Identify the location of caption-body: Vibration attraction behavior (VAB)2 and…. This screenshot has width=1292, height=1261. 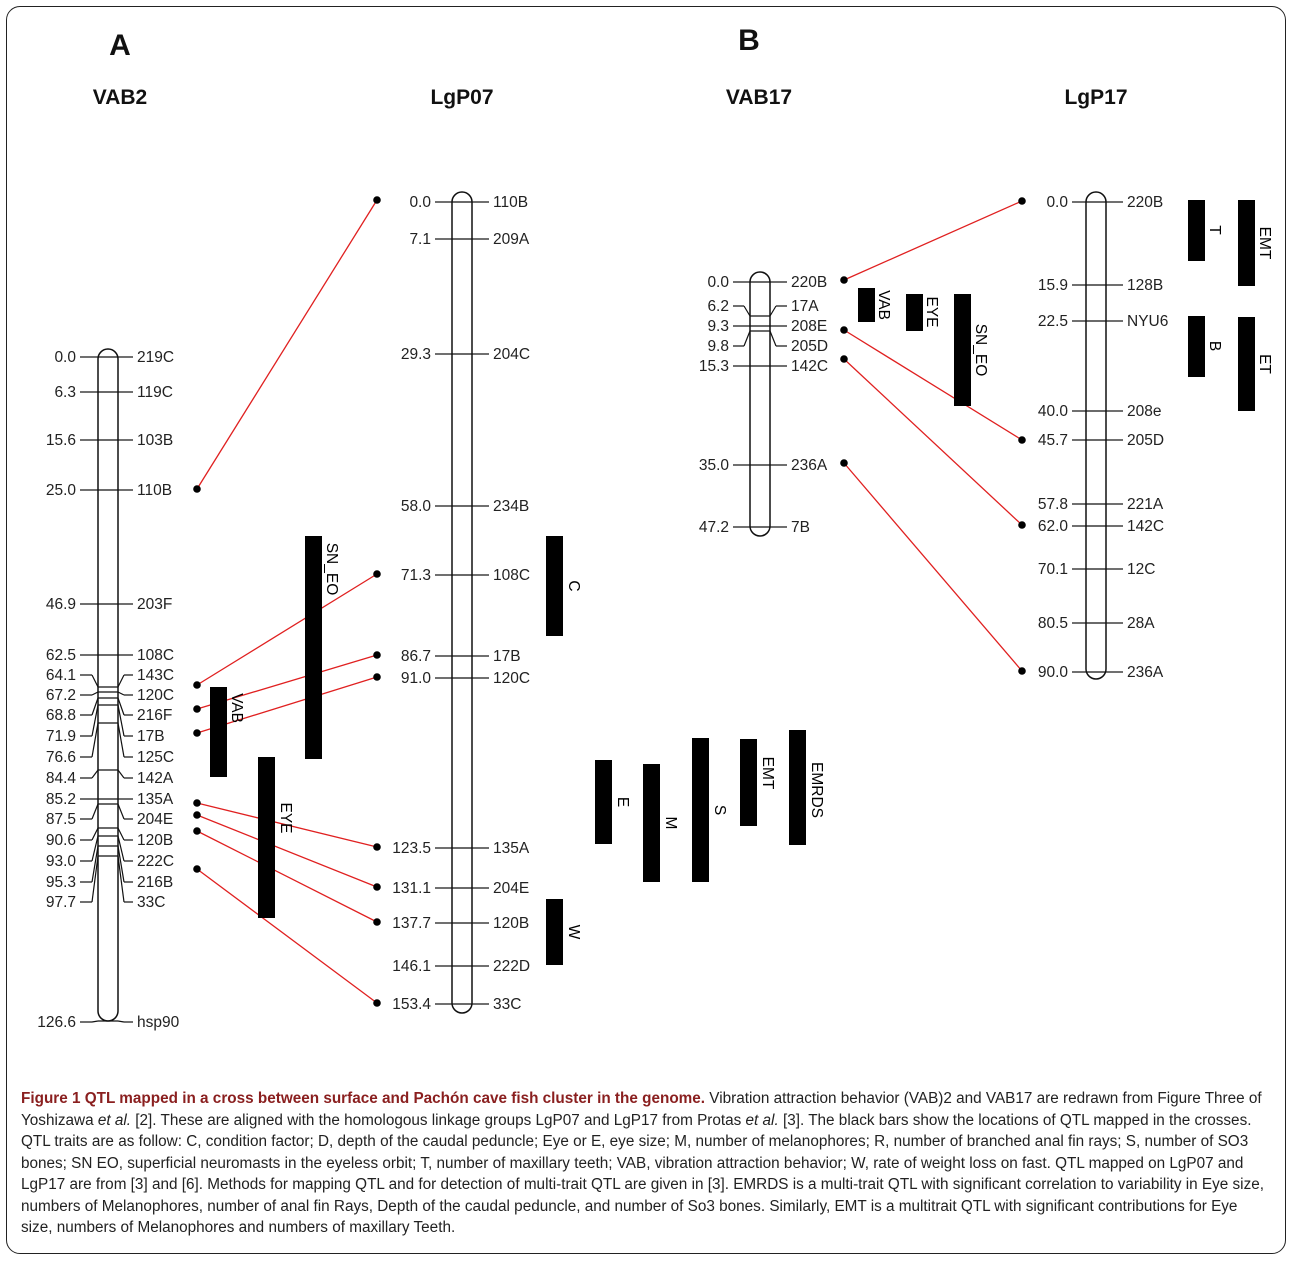
(641, 1109).